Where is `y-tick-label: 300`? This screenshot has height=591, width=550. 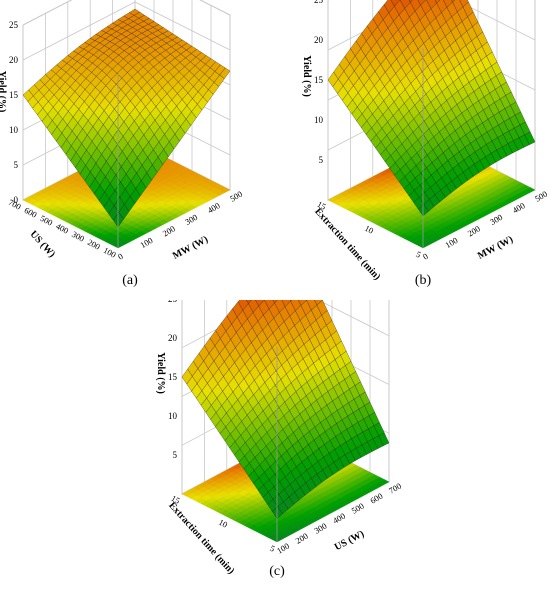 y-tick-label: 300 is located at coordinates (78, 236).